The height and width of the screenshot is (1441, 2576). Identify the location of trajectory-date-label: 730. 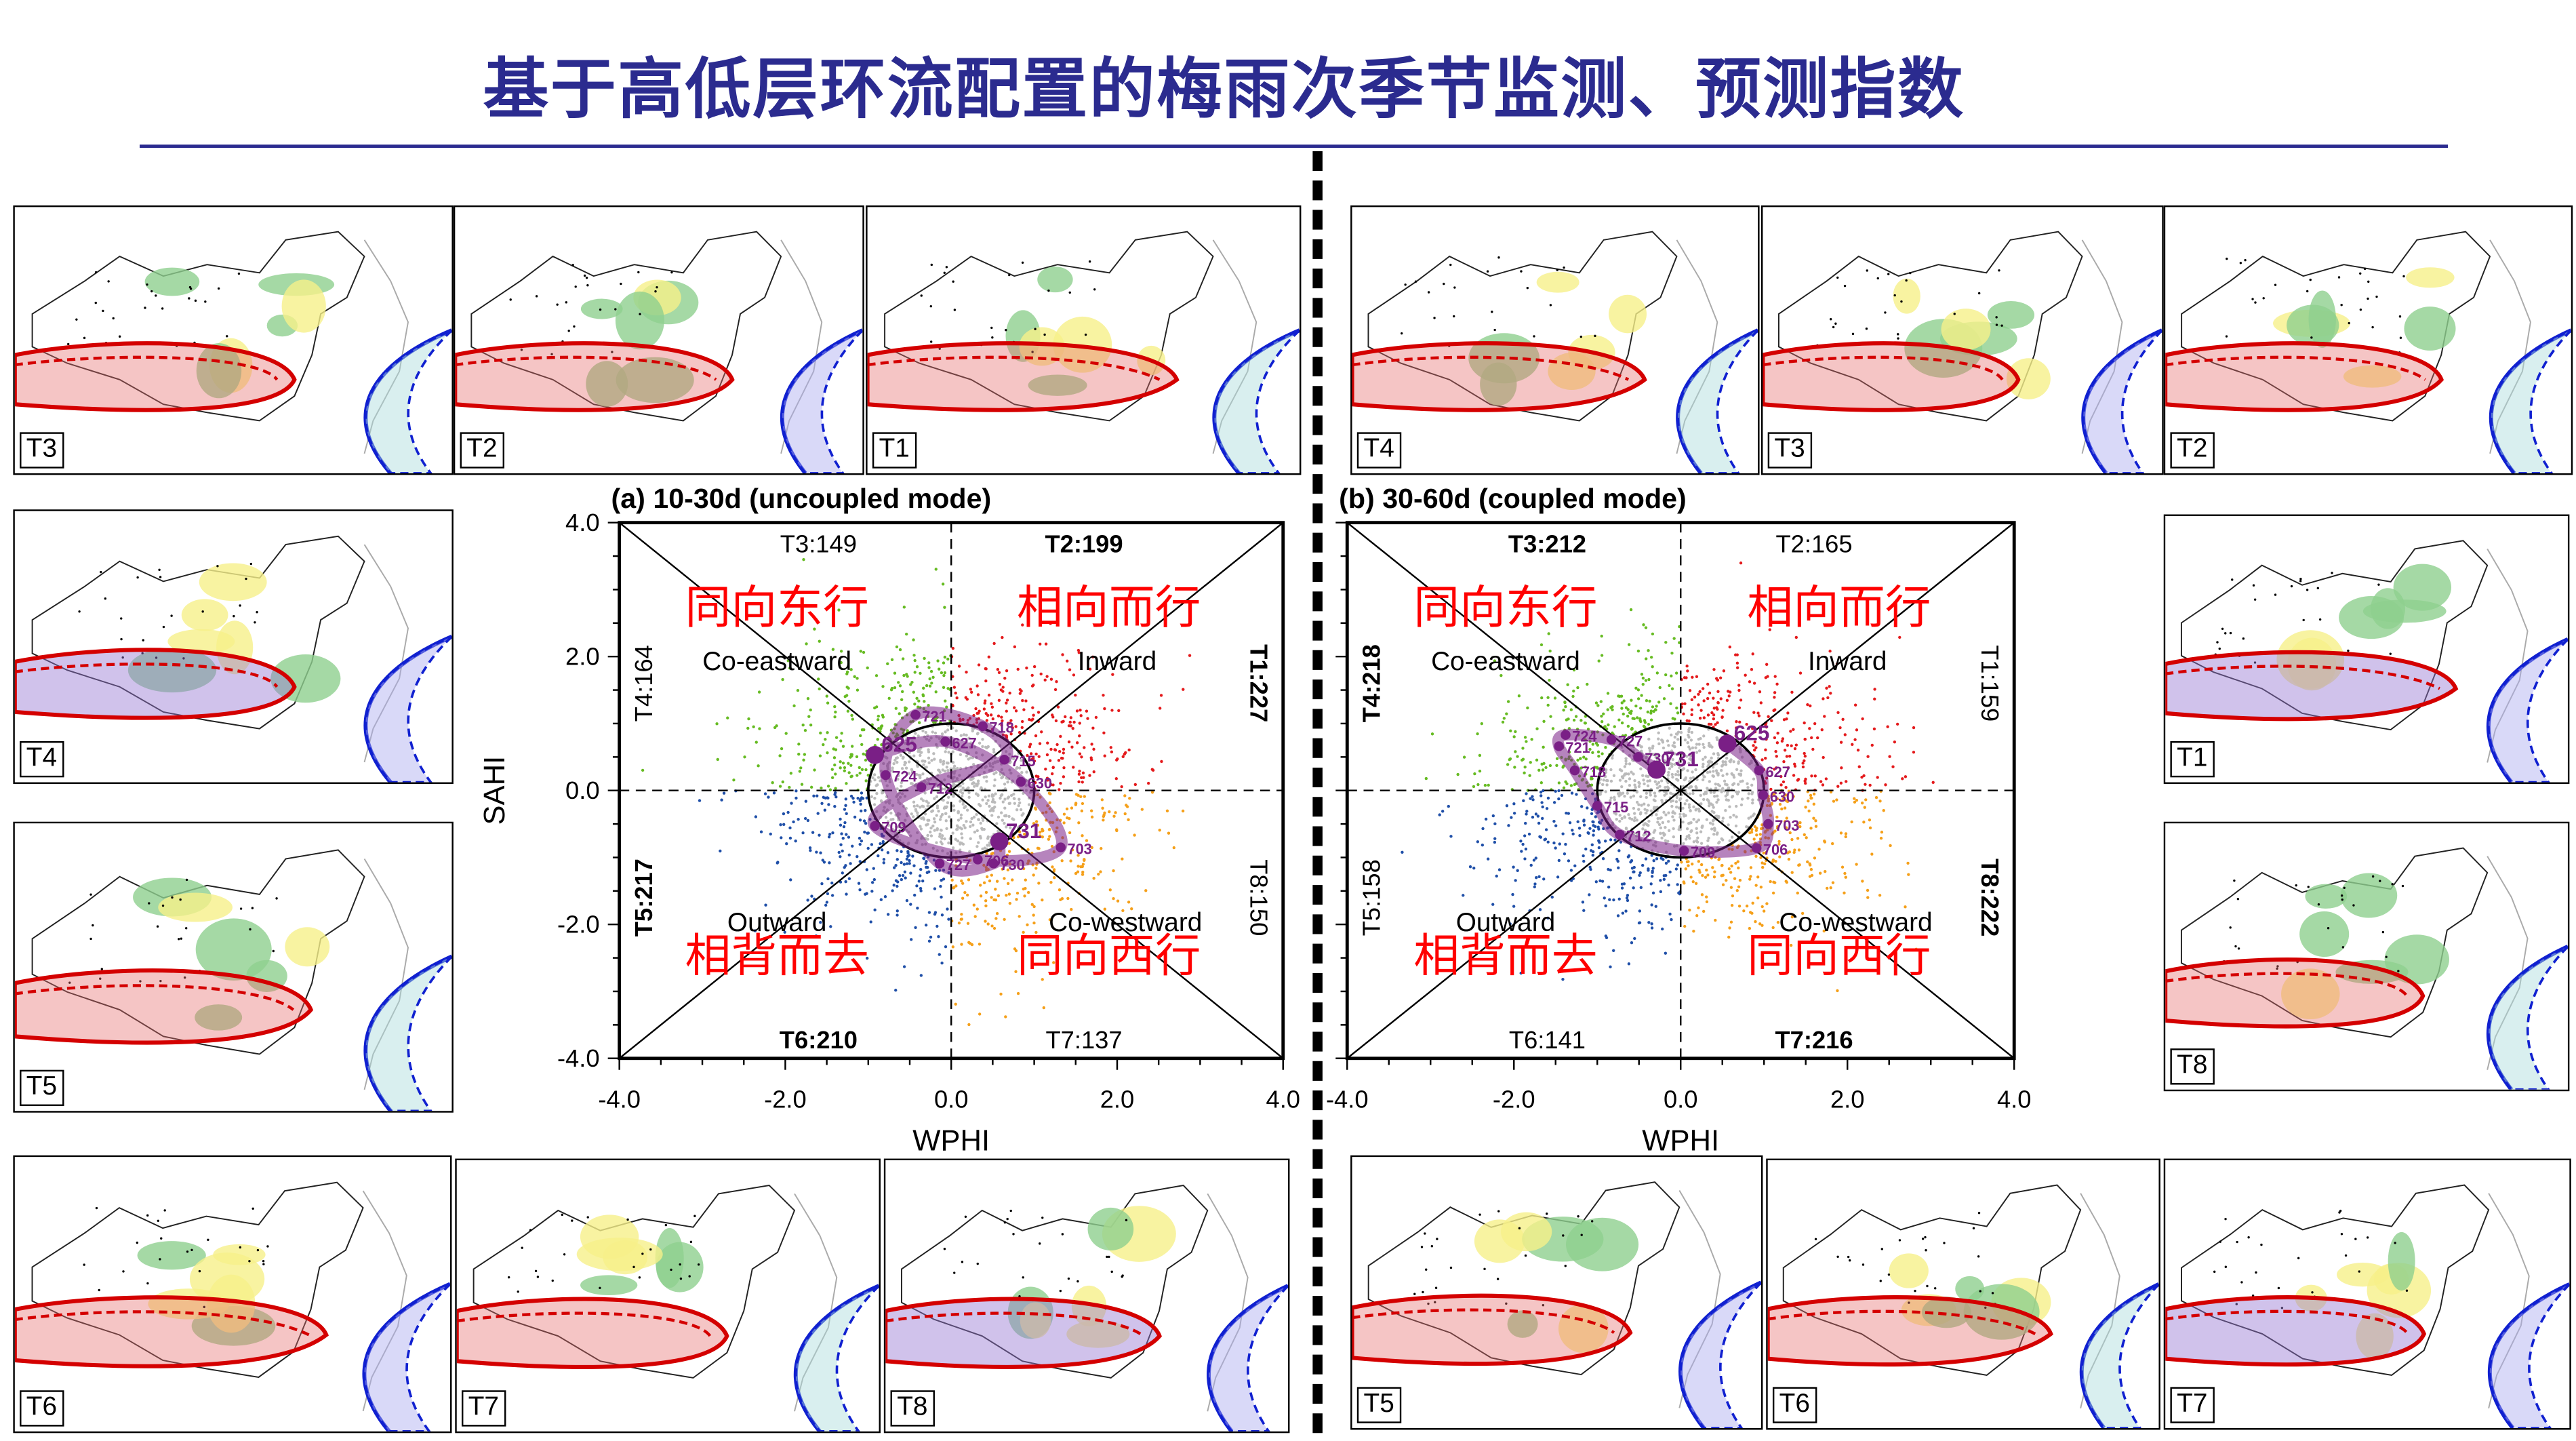
(1012, 864).